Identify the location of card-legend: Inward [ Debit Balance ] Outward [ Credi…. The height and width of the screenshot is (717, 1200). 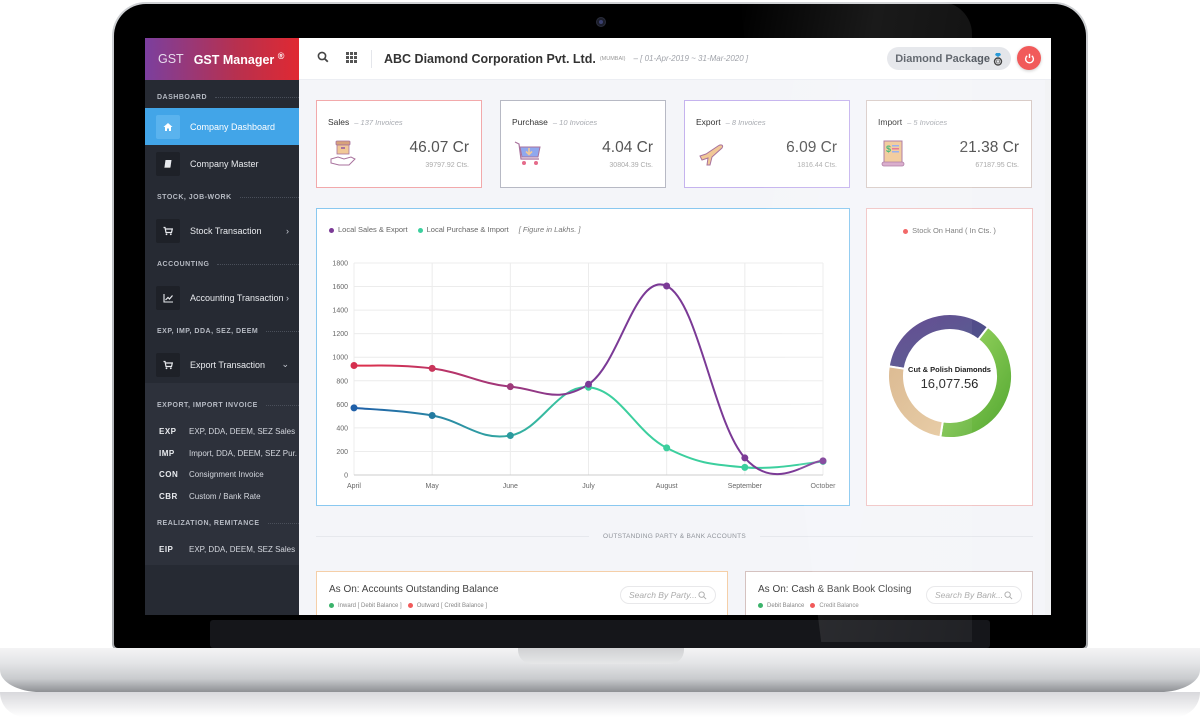
(408, 606).